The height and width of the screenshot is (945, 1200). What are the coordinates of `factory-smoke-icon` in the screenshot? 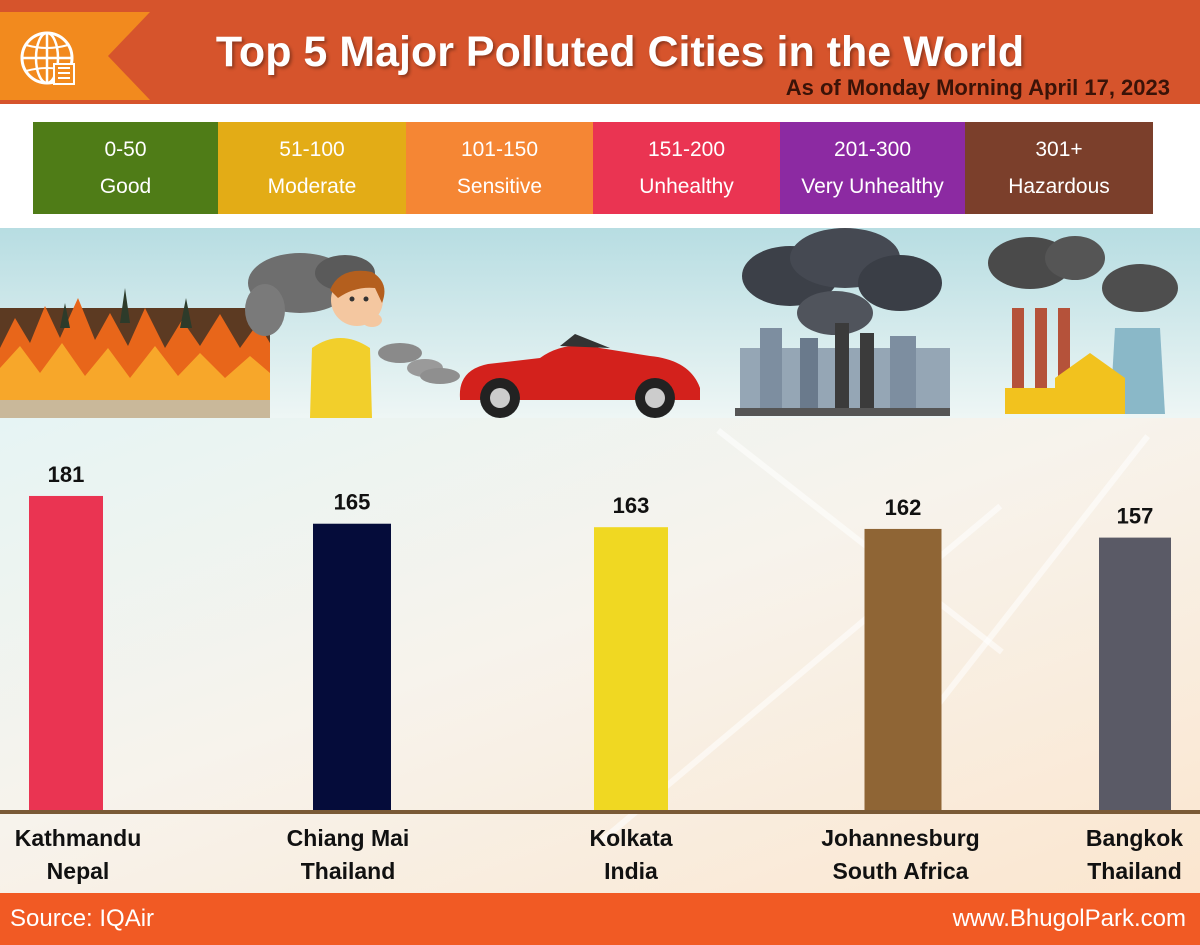 It's located at (1083, 325).